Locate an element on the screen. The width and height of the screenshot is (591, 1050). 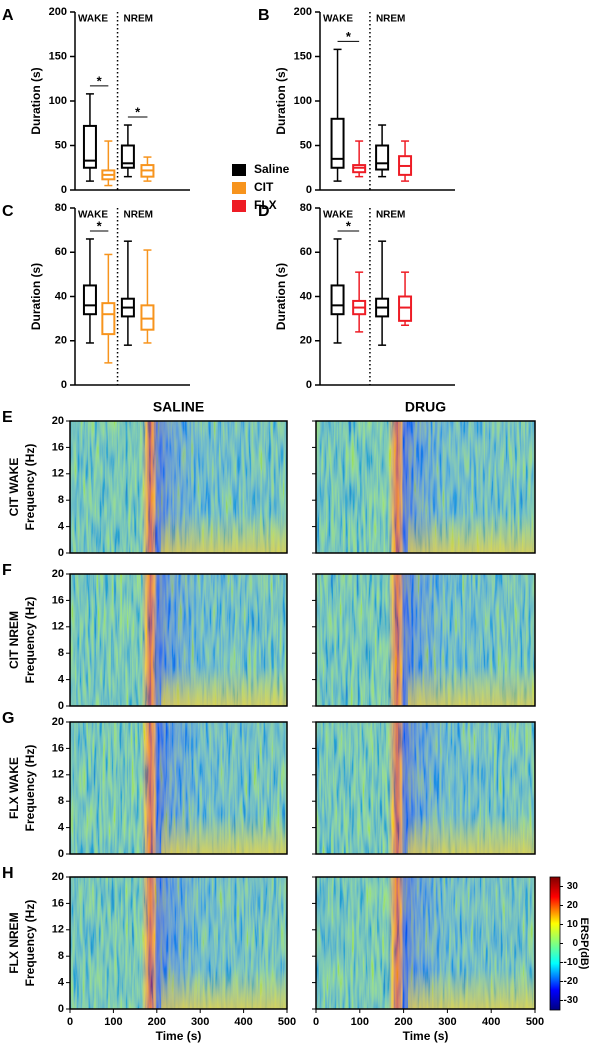
legend-label: Saline is located at coordinates (272, 169).